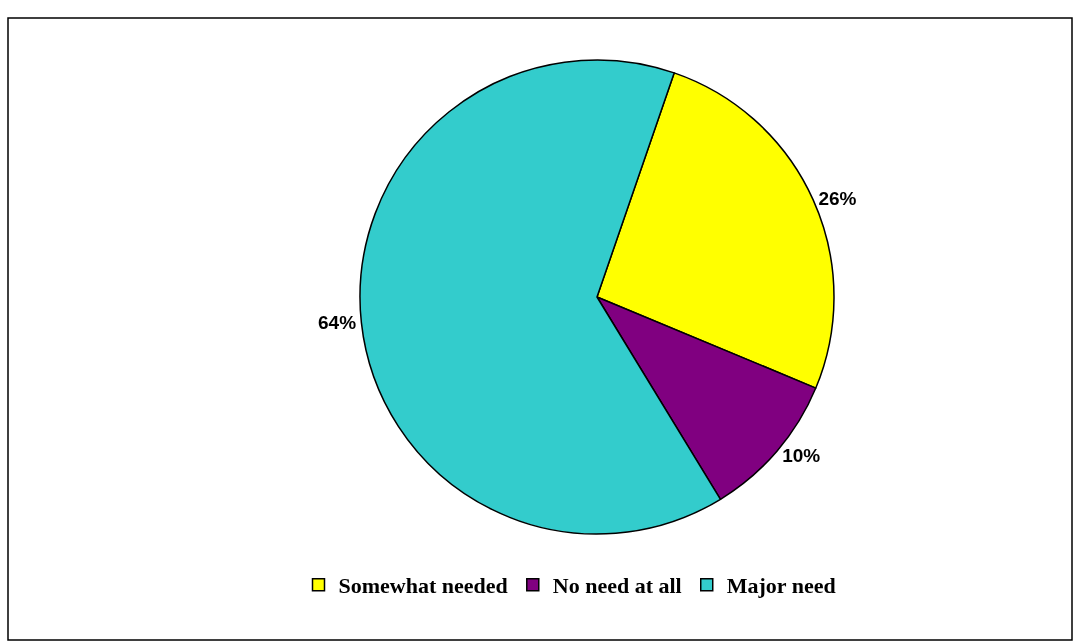 Image resolution: width=1080 pixels, height=644 pixels. Describe the element at coordinates (781, 586) in the screenshot. I see `legend-label: Major need` at that location.